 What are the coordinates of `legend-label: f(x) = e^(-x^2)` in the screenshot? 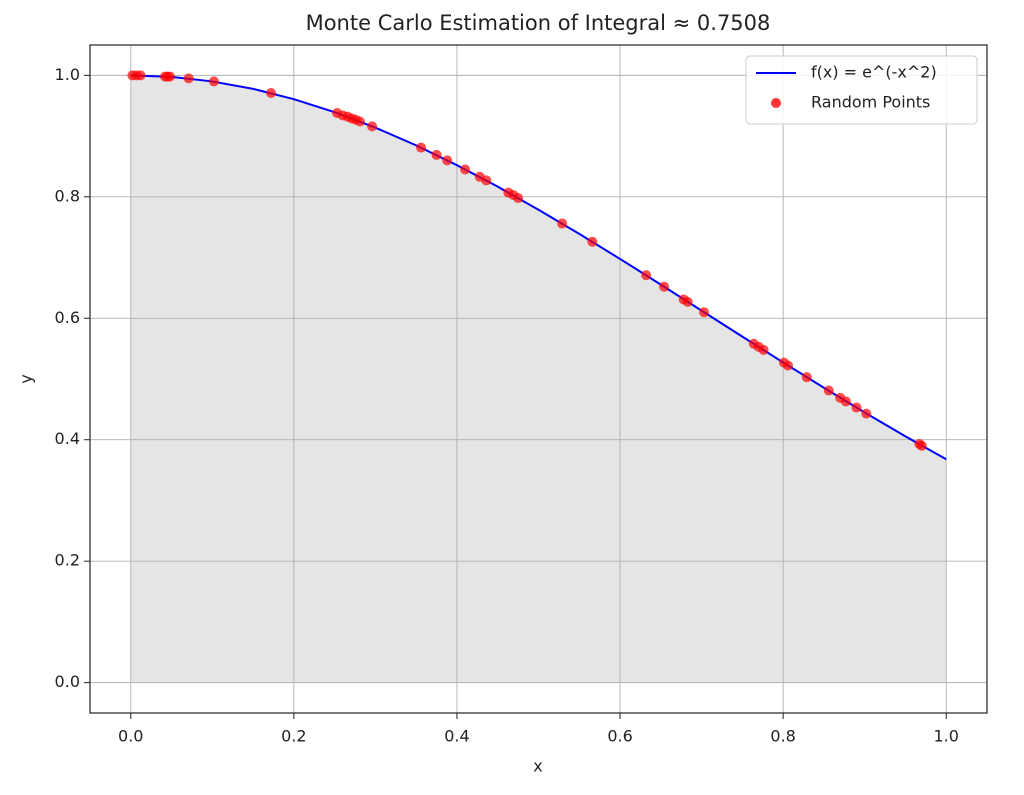 It's located at (874, 72).